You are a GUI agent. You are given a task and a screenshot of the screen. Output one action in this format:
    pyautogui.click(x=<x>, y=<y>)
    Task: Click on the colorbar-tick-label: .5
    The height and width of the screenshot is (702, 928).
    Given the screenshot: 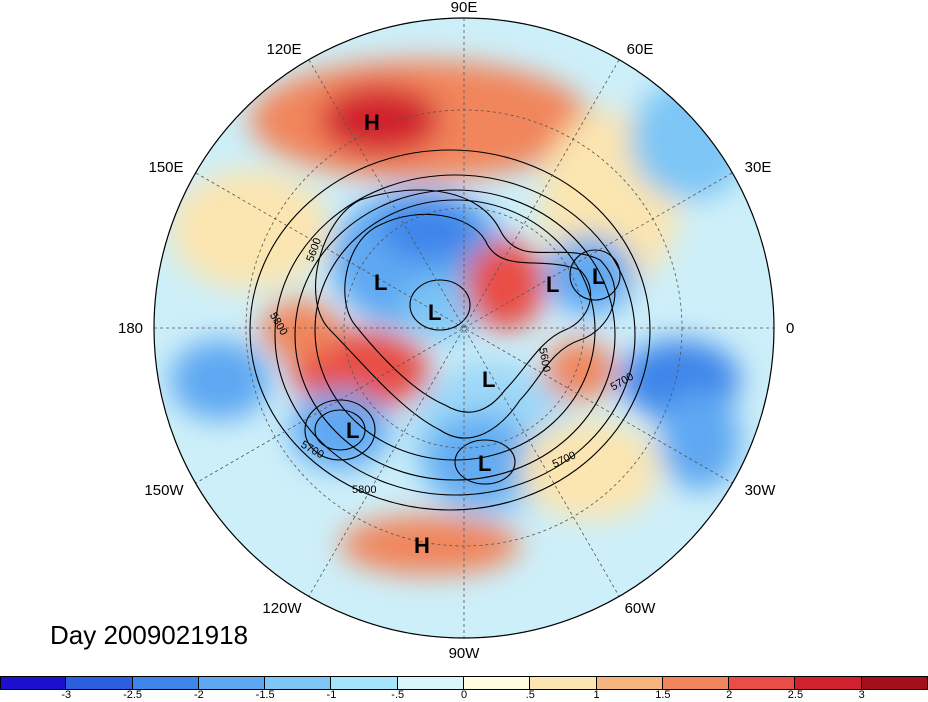 What is the action you would take?
    pyautogui.click(x=530, y=695)
    